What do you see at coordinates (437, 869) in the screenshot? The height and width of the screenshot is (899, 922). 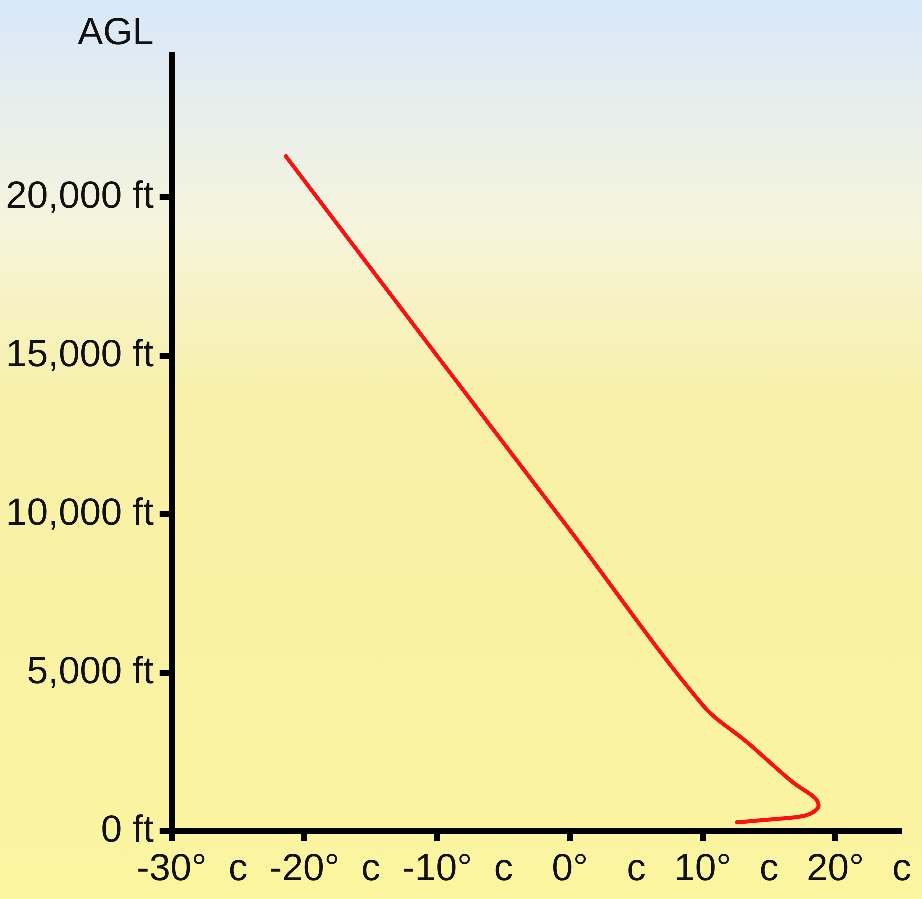 I see `x-tick-label: -10°` at bounding box center [437, 869].